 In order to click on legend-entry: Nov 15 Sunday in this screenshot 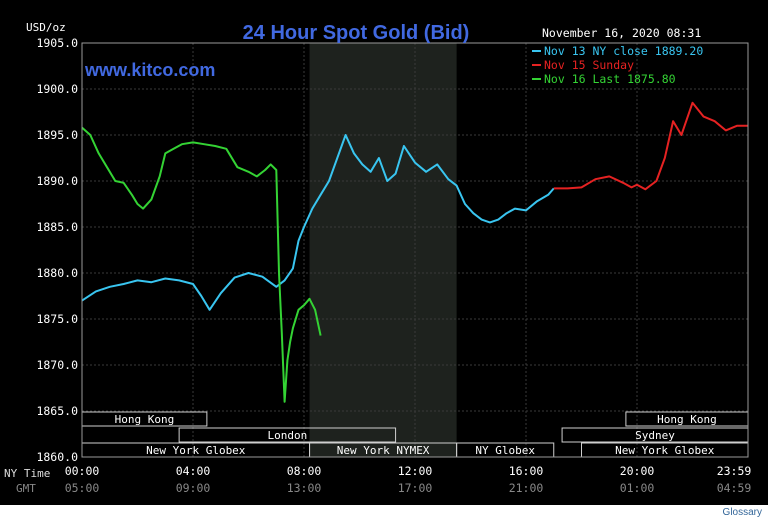, I will do `click(589, 65)`.